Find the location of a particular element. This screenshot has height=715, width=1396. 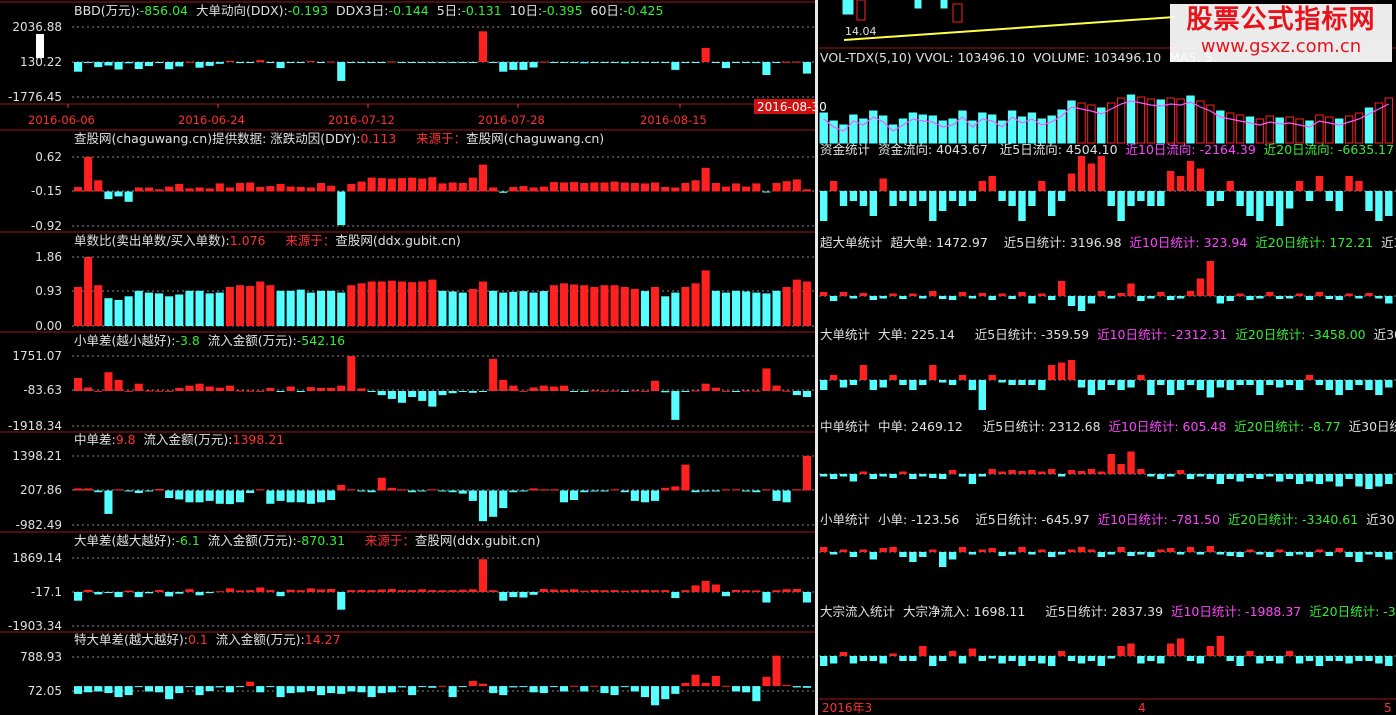

right-panel-5-header-part: 中单统计 中单: 2469.12 近5日统计: 2312.68 is located at coordinates (964, 426).